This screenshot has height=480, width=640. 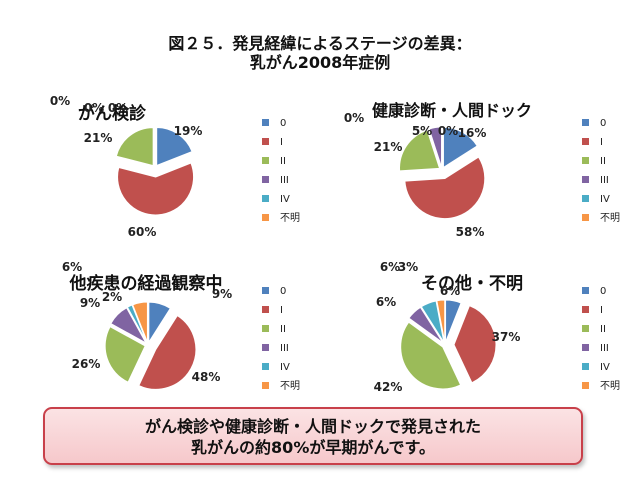 I want to click on pie-chart-title: 健康診断・人間ドック, so click(x=452, y=110).